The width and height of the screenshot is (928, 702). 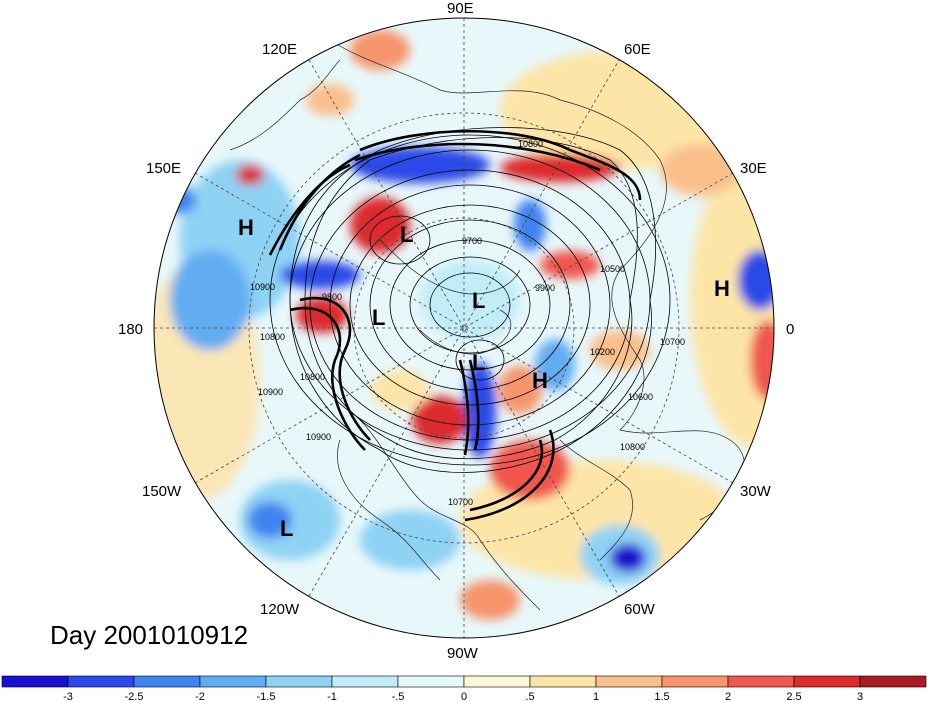 What do you see at coordinates (860, 696) in the screenshot?
I see `colorbar-tick-label: 3` at bounding box center [860, 696].